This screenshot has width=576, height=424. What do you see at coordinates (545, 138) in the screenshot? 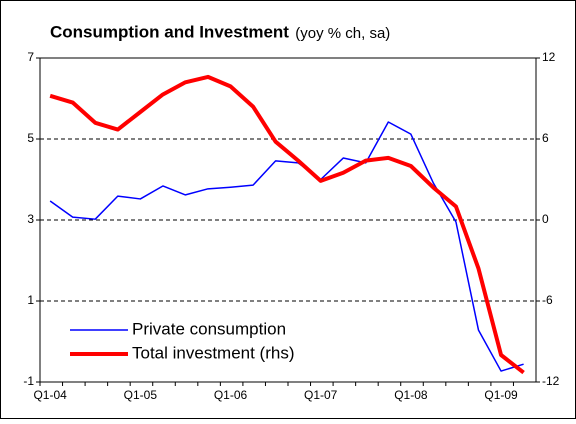
I see `y2-tick-label: 6` at bounding box center [545, 138].